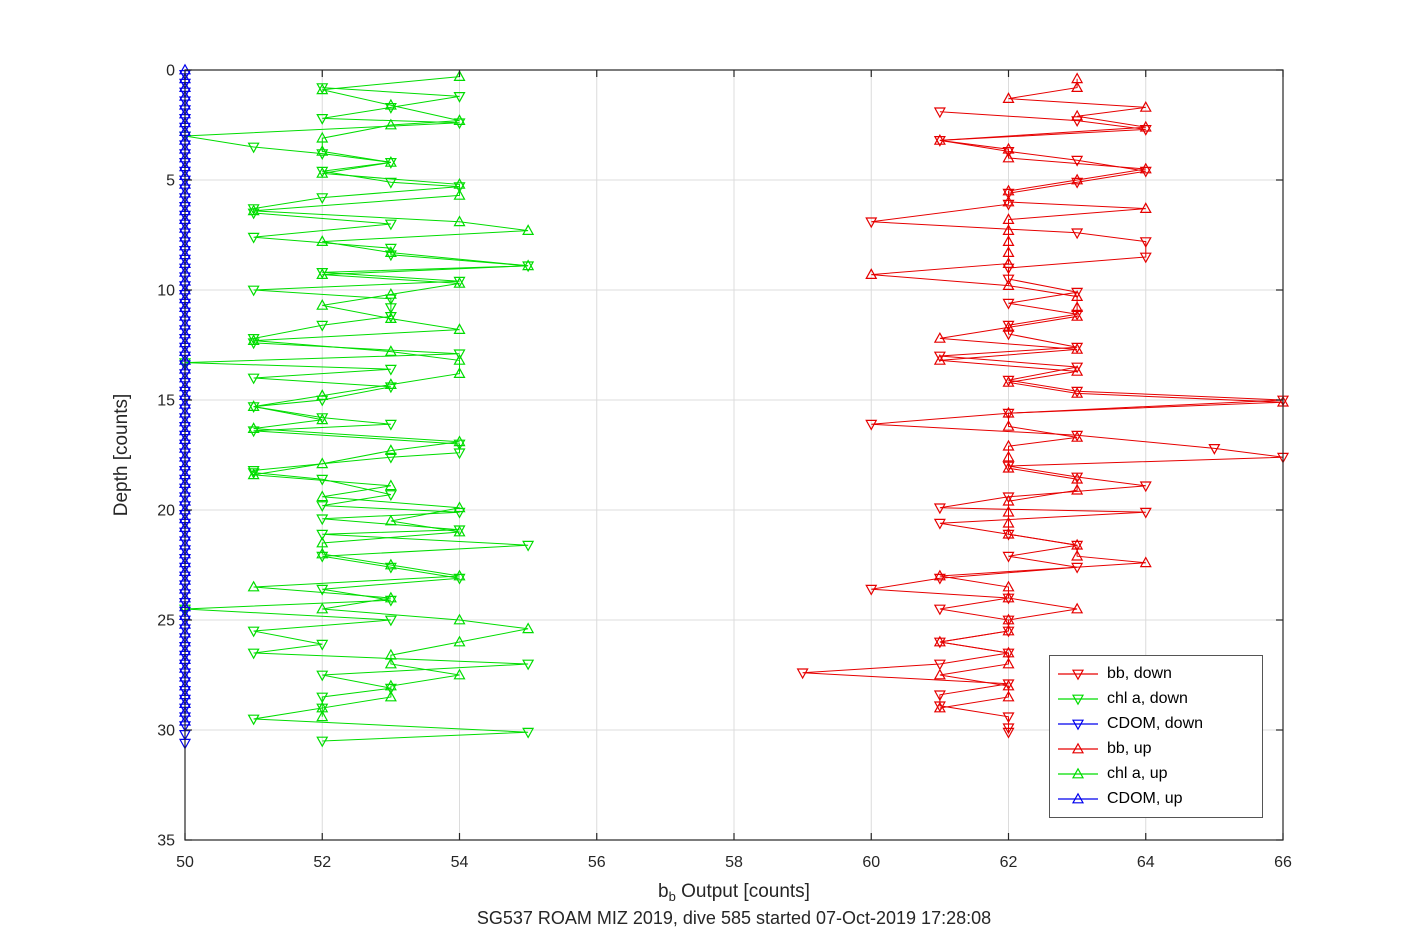  I want to click on x-tick-label: 62, so click(1009, 862).